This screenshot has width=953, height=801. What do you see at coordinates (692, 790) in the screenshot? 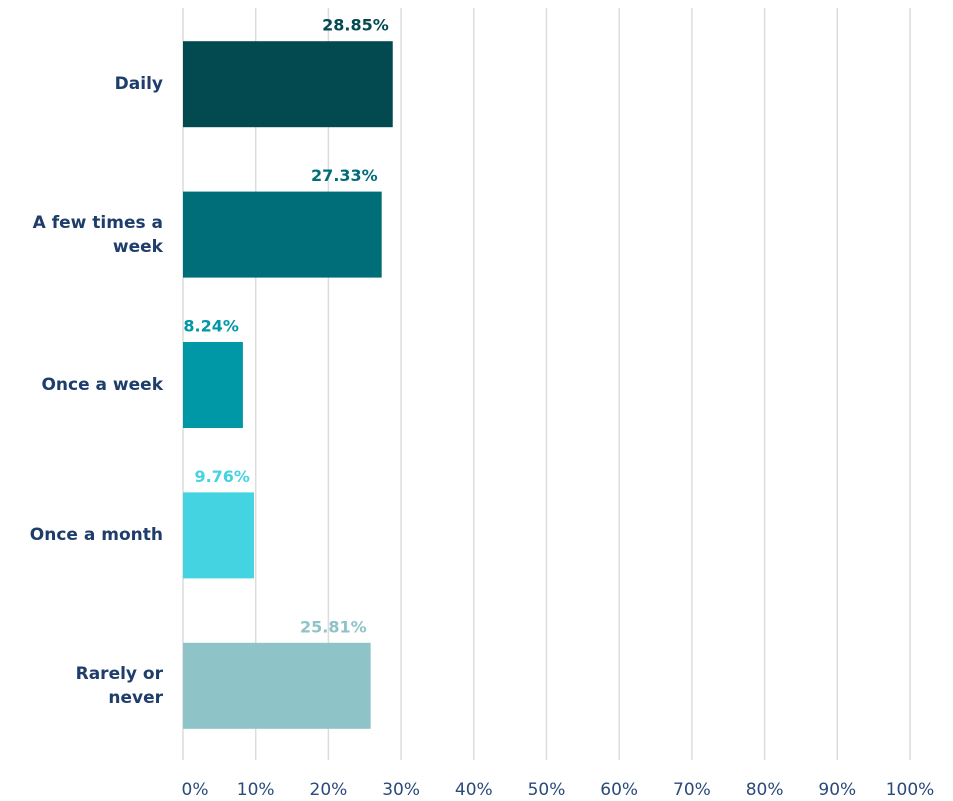
I see `x-tick-label: 70%` at bounding box center [692, 790].